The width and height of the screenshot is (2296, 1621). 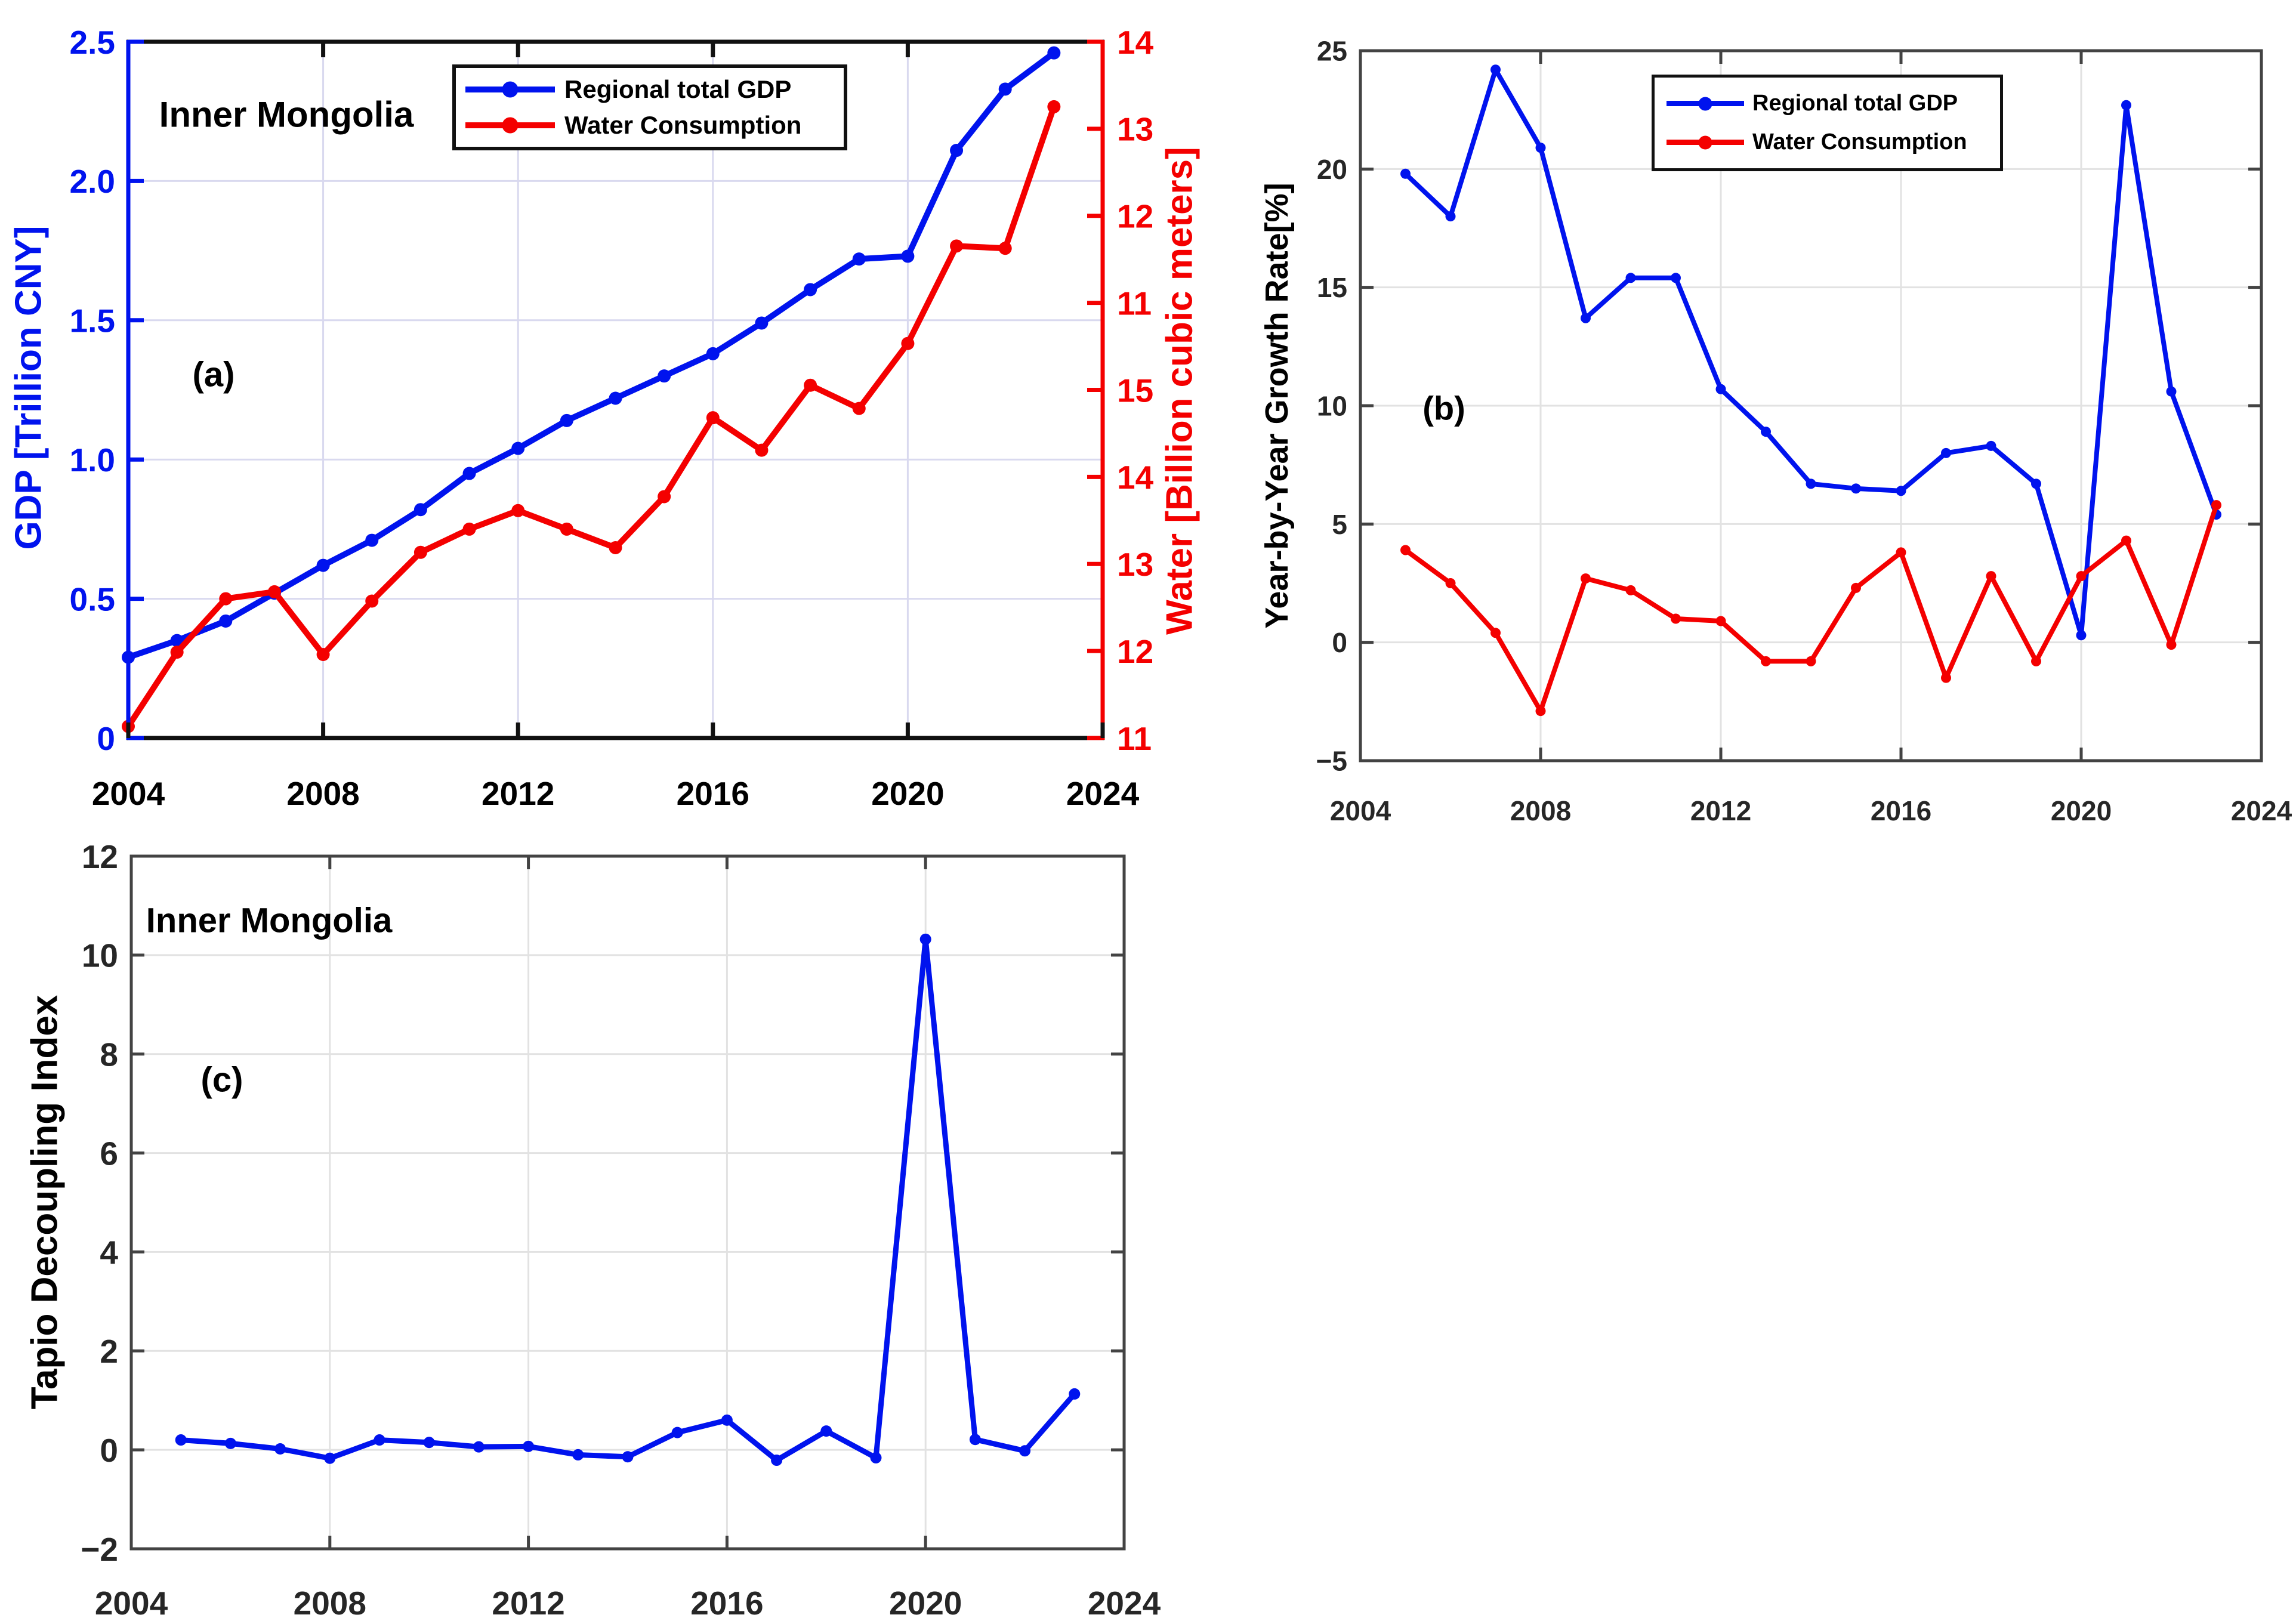 What do you see at coordinates (1827, 123) in the screenshot?
I see `panel-b-legend: Regional total GDP Water Consumption` at bounding box center [1827, 123].